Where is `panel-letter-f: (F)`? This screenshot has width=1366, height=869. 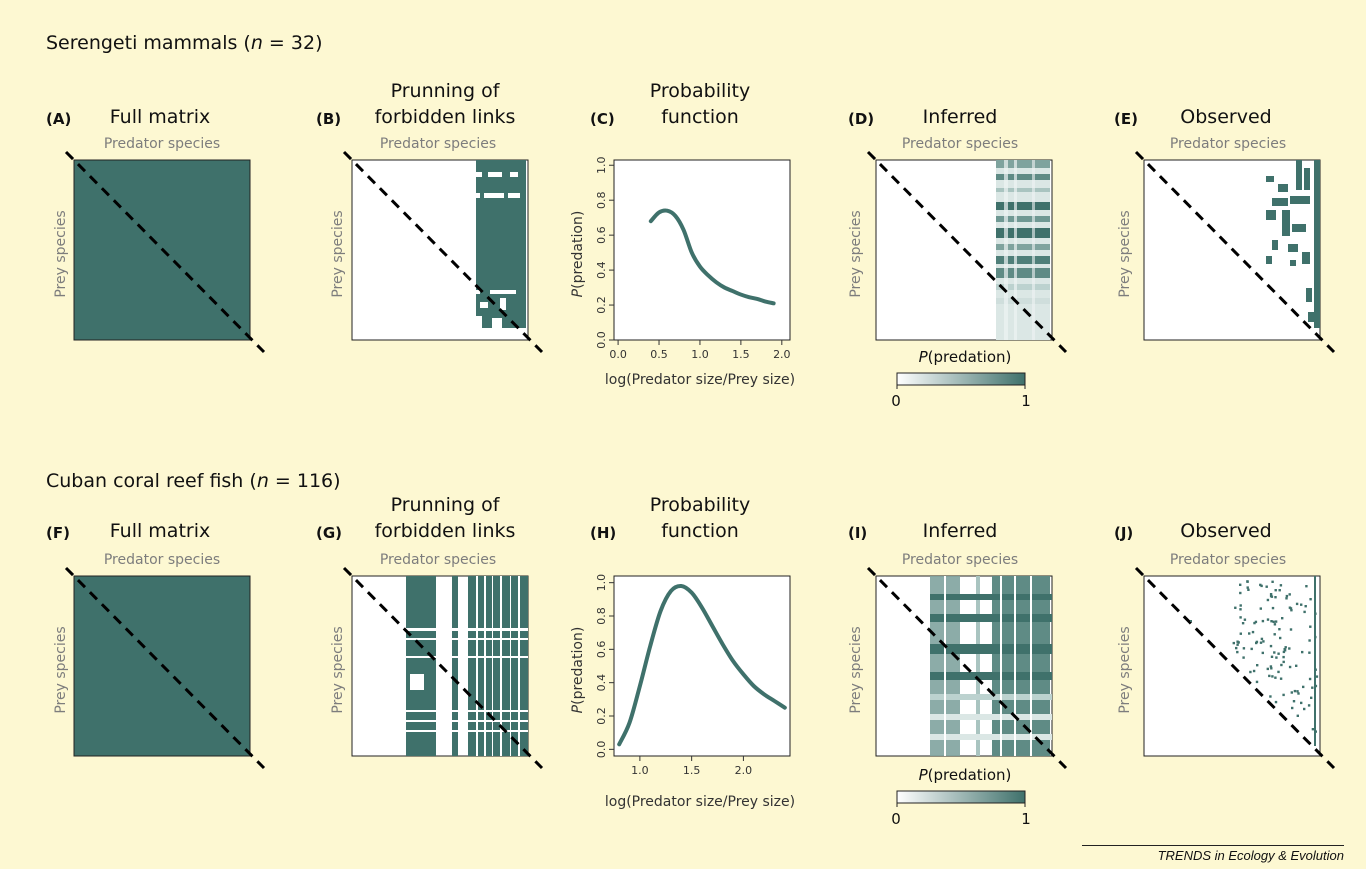 panel-letter-f: (F) is located at coordinates (58, 533).